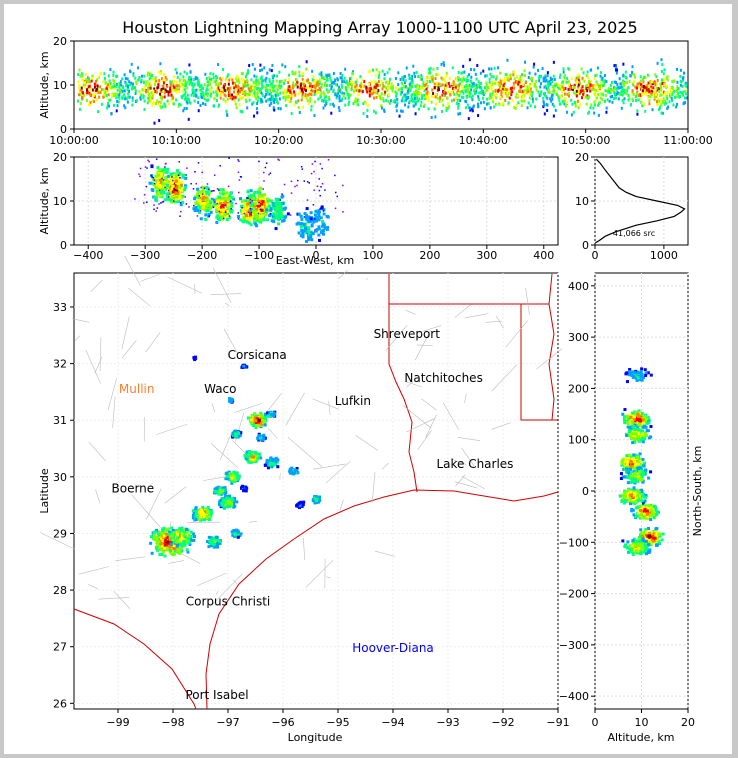  I want to click on x-tick-label: 10:10:00, so click(176, 140).